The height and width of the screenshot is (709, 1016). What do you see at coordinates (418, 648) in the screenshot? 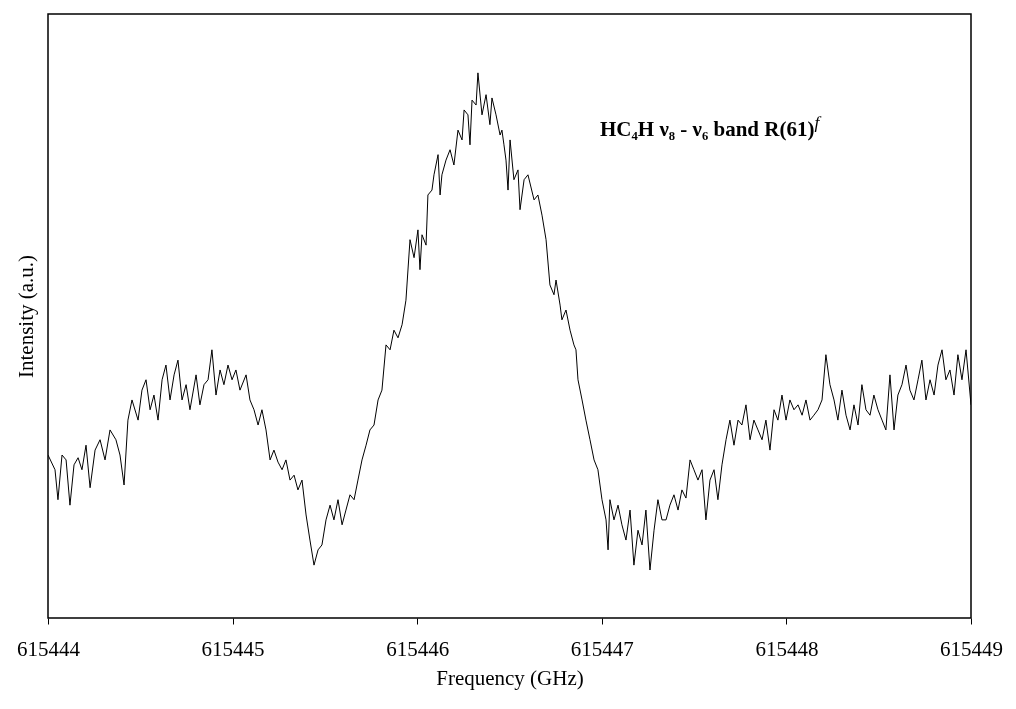
I see `x-tick-label: 615446` at bounding box center [418, 648].